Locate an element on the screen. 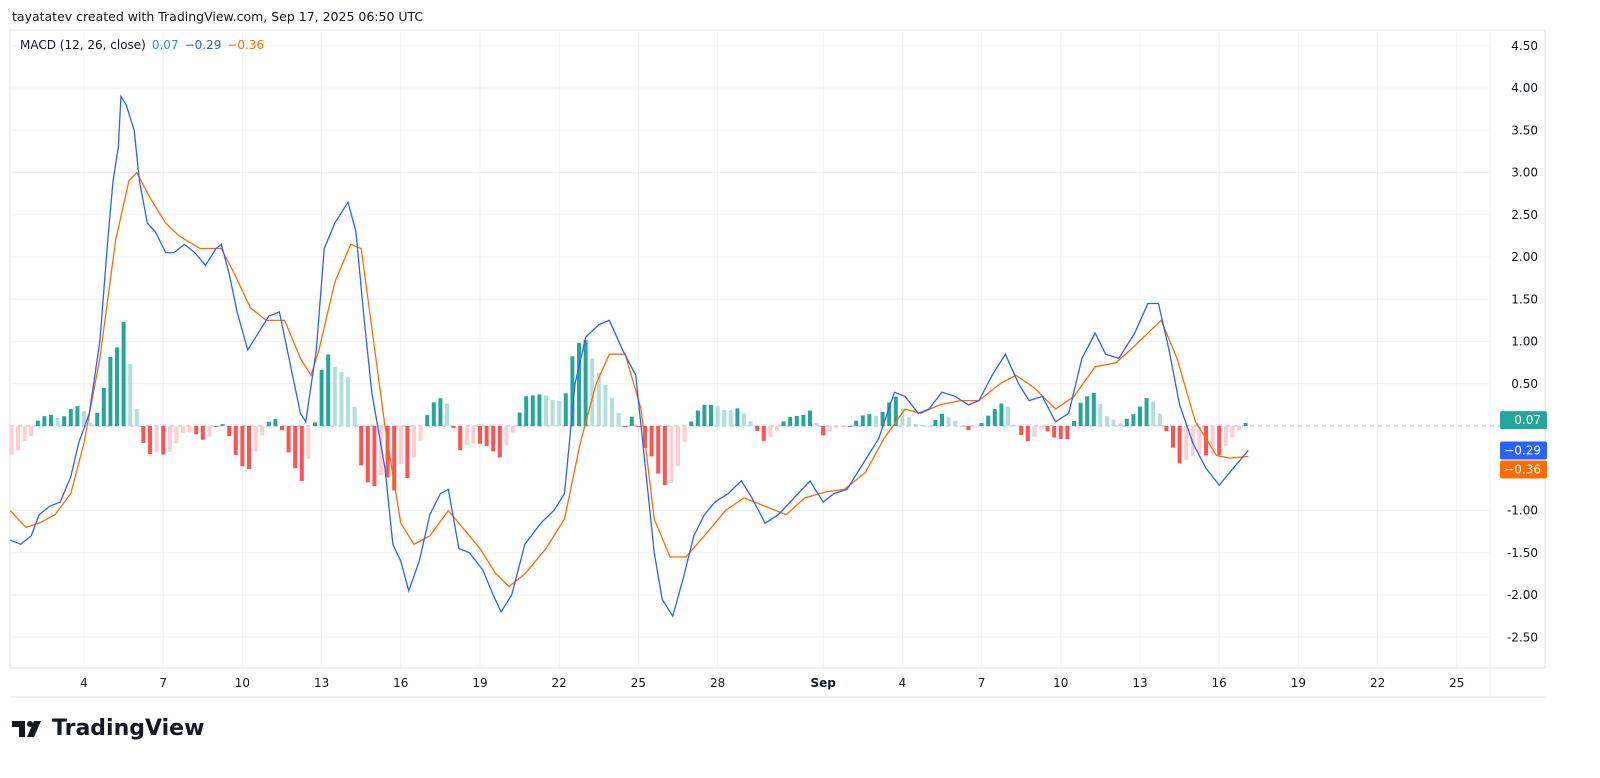 This screenshot has height=778, width=1600. y-tick-label: 2.50 is located at coordinates (1524, 215).